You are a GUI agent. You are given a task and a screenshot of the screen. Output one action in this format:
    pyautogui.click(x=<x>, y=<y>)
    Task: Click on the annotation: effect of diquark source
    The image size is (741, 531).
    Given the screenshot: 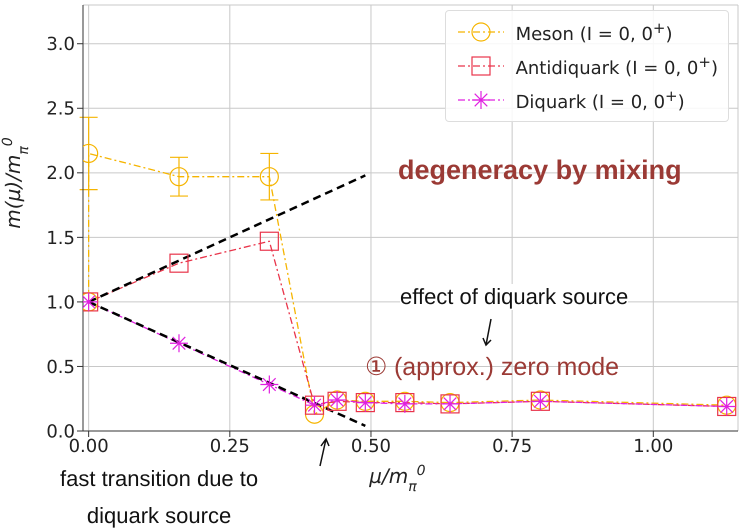 What is the action you would take?
    pyautogui.click(x=514, y=297)
    